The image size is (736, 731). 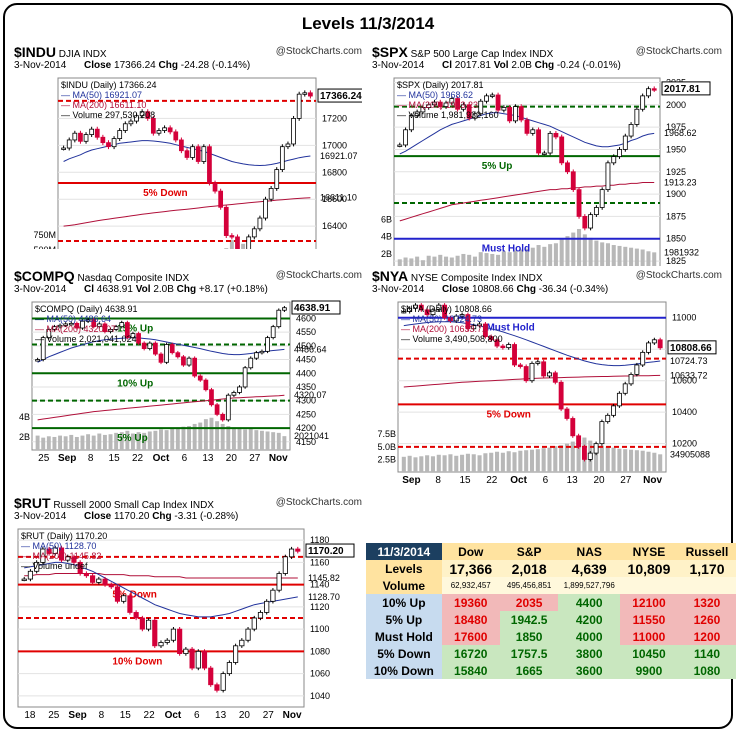 I want to click on price-box, so click(x=339, y=95).